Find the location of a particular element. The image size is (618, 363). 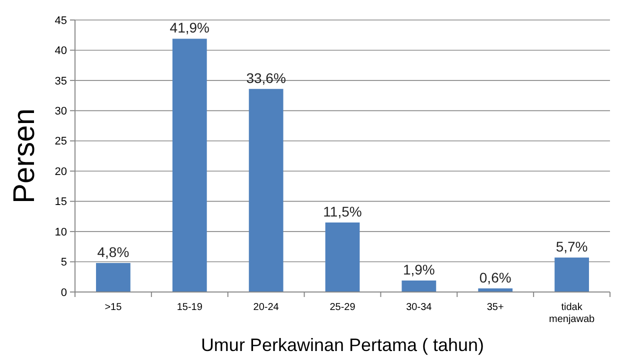

data-label: 1,9% is located at coordinates (418, 270).